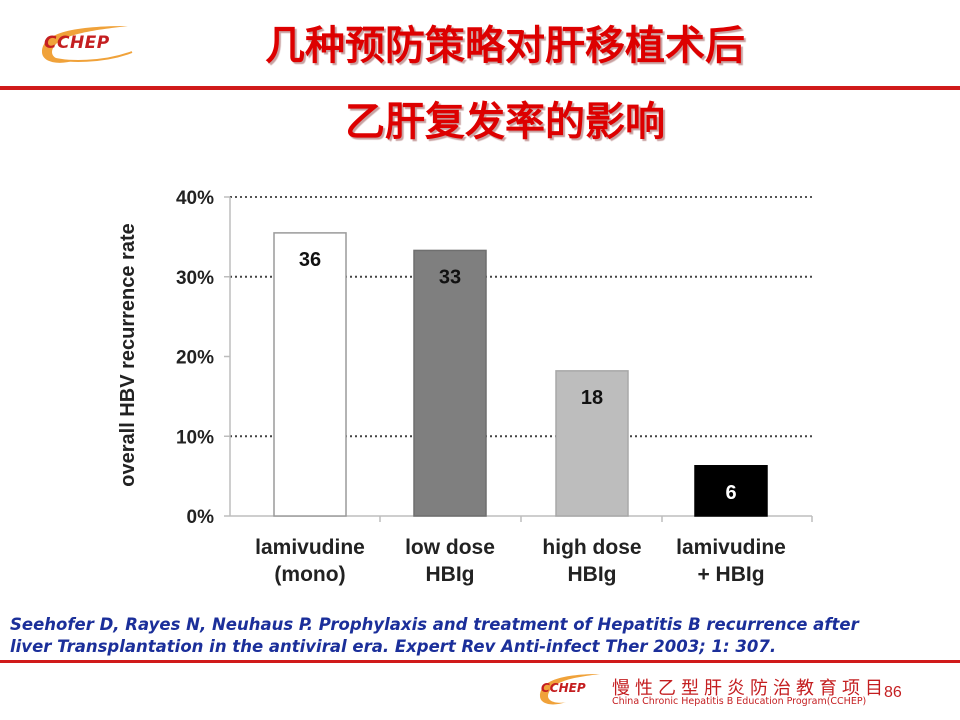 This screenshot has height=720, width=960. I want to click on cchep-logo: CCHEP, so click(88, 44).